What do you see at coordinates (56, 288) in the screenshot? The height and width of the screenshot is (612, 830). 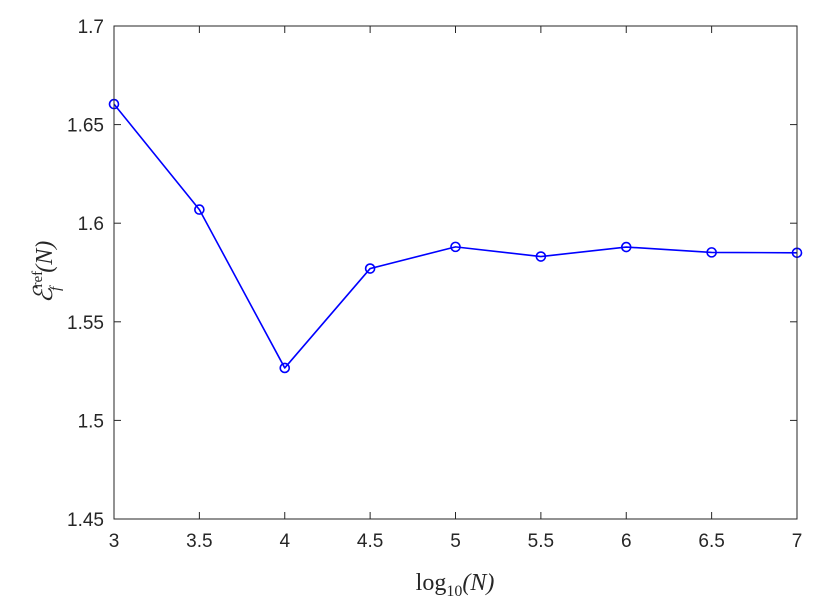 I see `y-axis-label-sub: f` at bounding box center [56, 288].